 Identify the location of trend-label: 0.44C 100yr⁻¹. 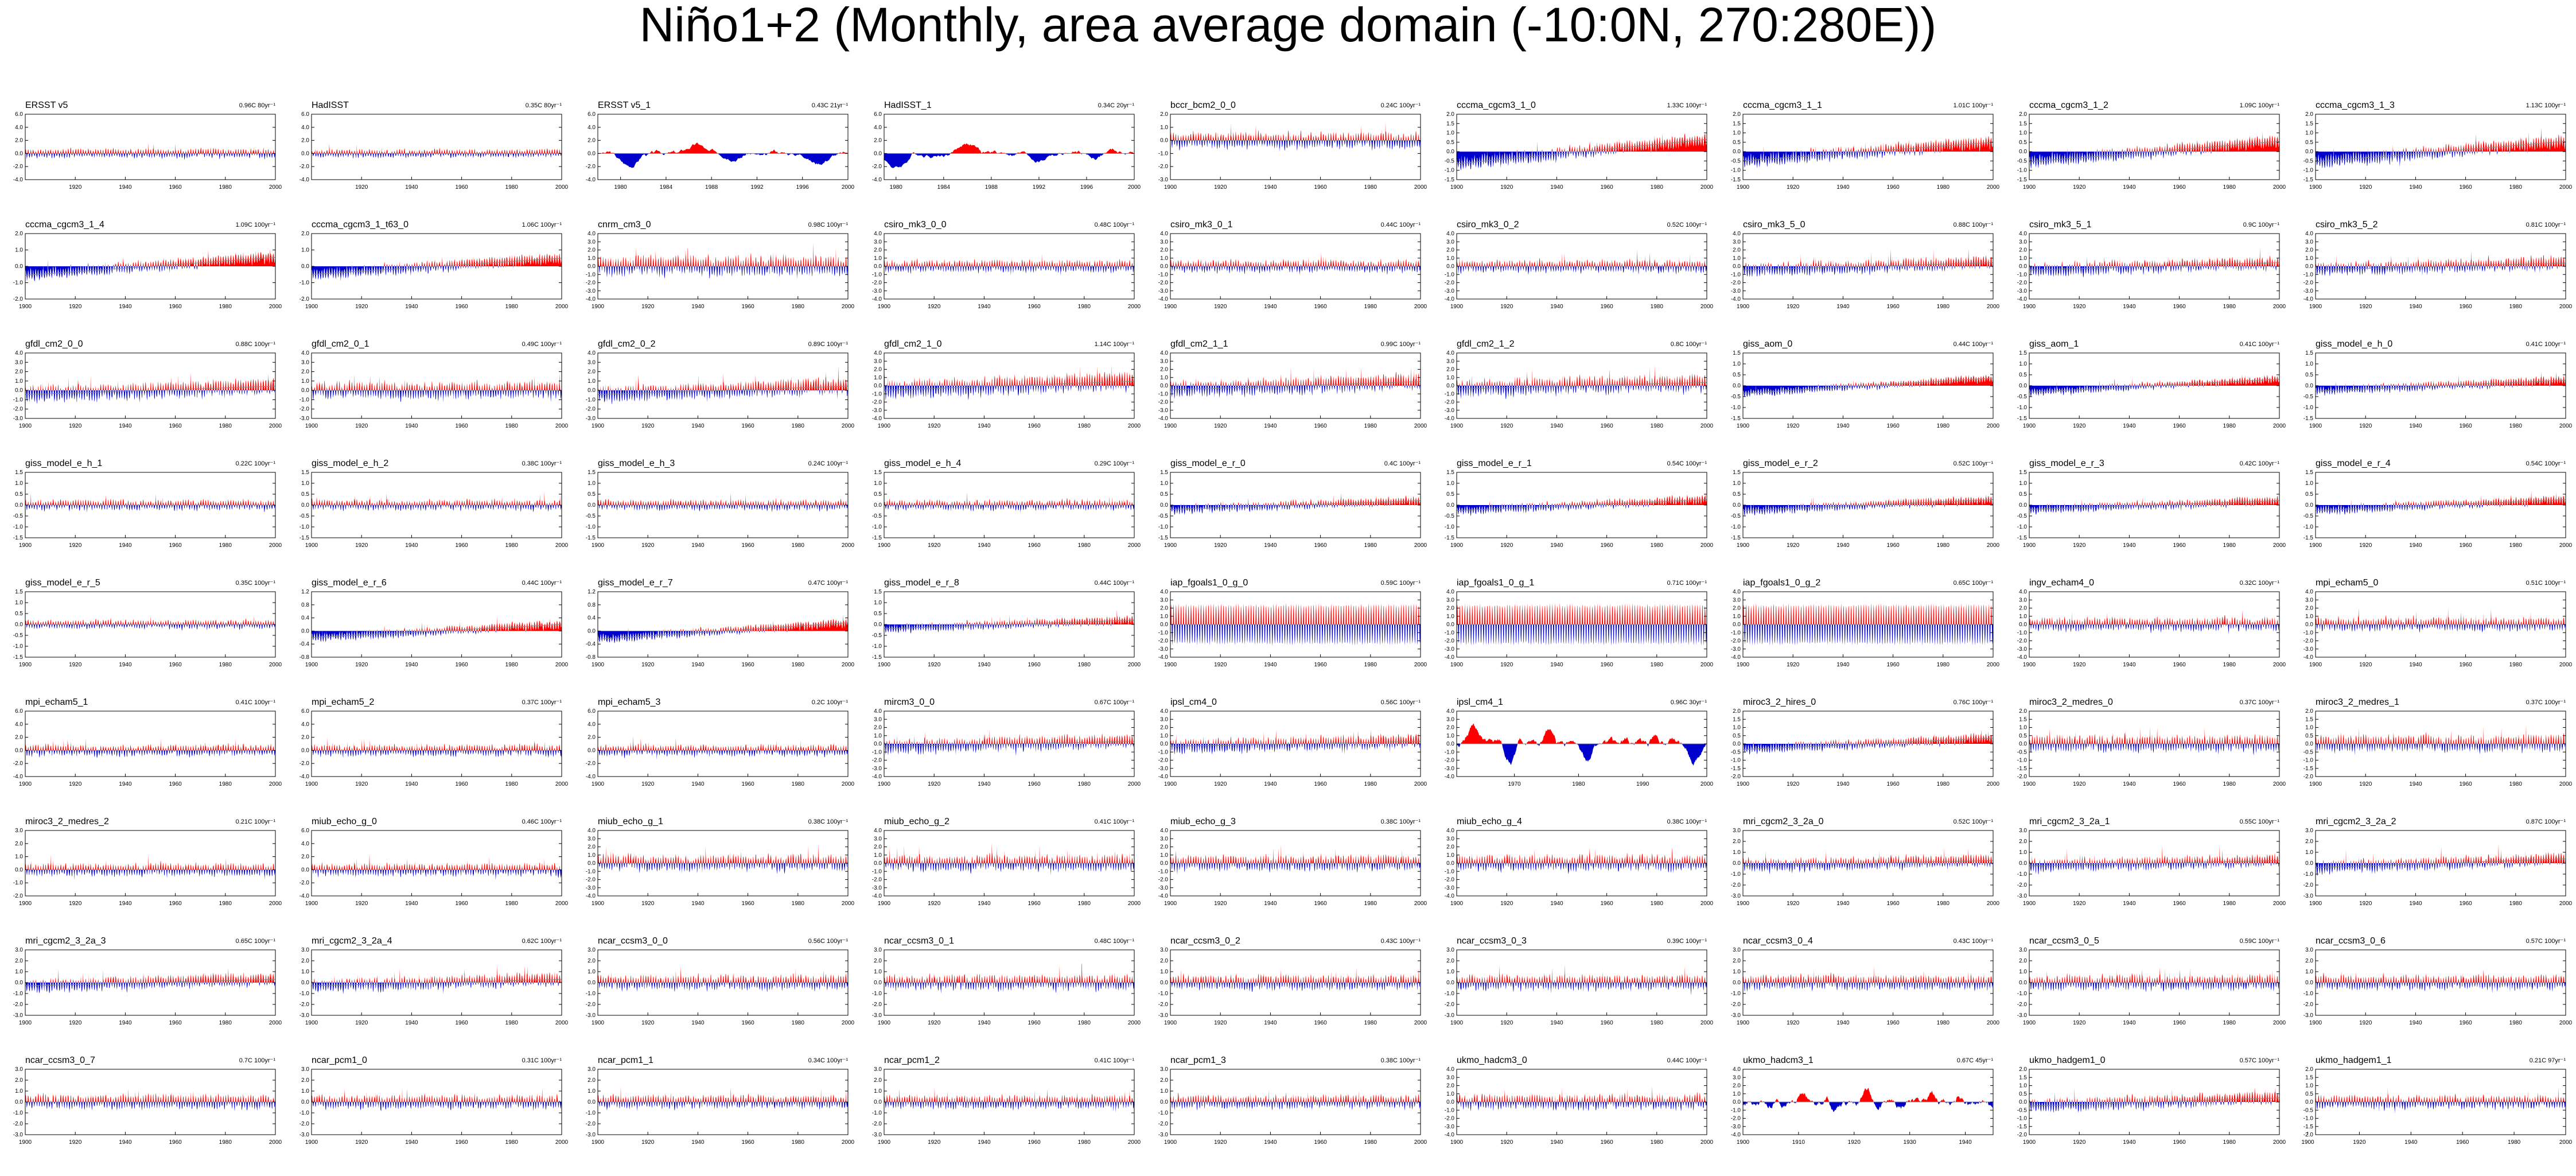
(1687, 1060).